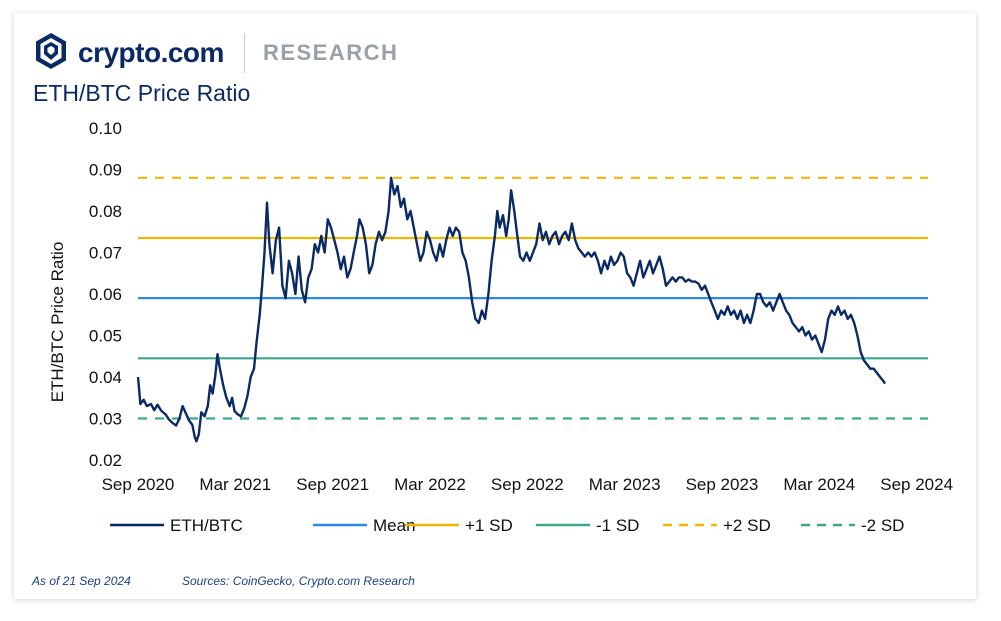  Describe the element at coordinates (81, 581) in the screenshot. I see `footer-as-of: As of 21 Sep 2024` at that location.